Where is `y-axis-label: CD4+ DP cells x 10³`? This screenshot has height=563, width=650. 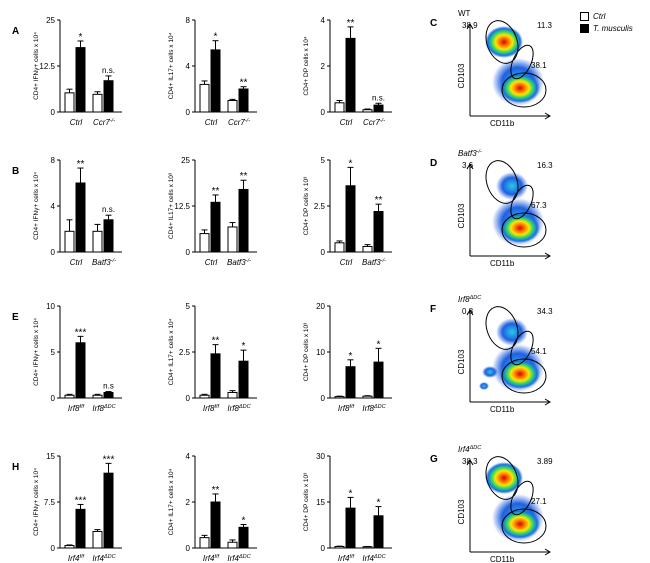 y-axis-label: CD4+ DP cells x 10³ is located at coordinates (306, 351).